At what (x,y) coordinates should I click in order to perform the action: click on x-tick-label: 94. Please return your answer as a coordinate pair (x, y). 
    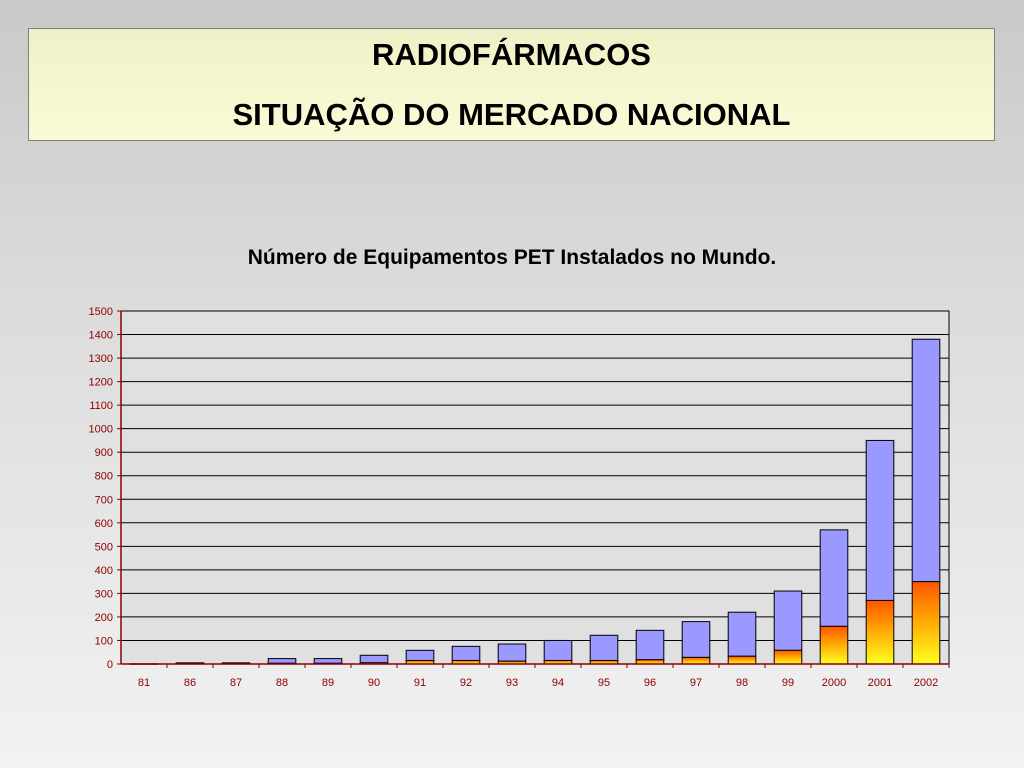
    Looking at the image, I should click on (558, 683).